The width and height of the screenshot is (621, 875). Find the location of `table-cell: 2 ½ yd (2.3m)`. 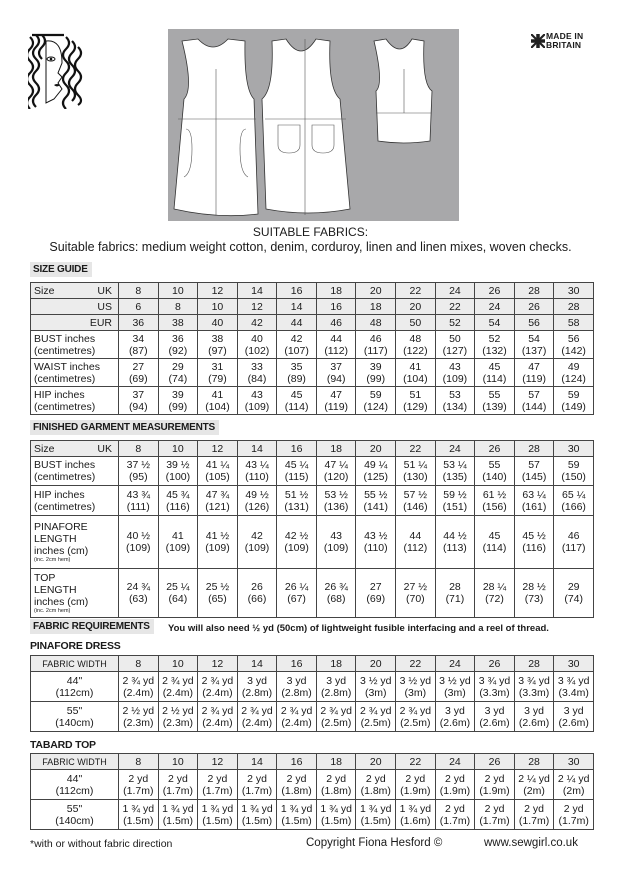

table-cell: 2 ½ yd (2.3m) is located at coordinates (178, 716).